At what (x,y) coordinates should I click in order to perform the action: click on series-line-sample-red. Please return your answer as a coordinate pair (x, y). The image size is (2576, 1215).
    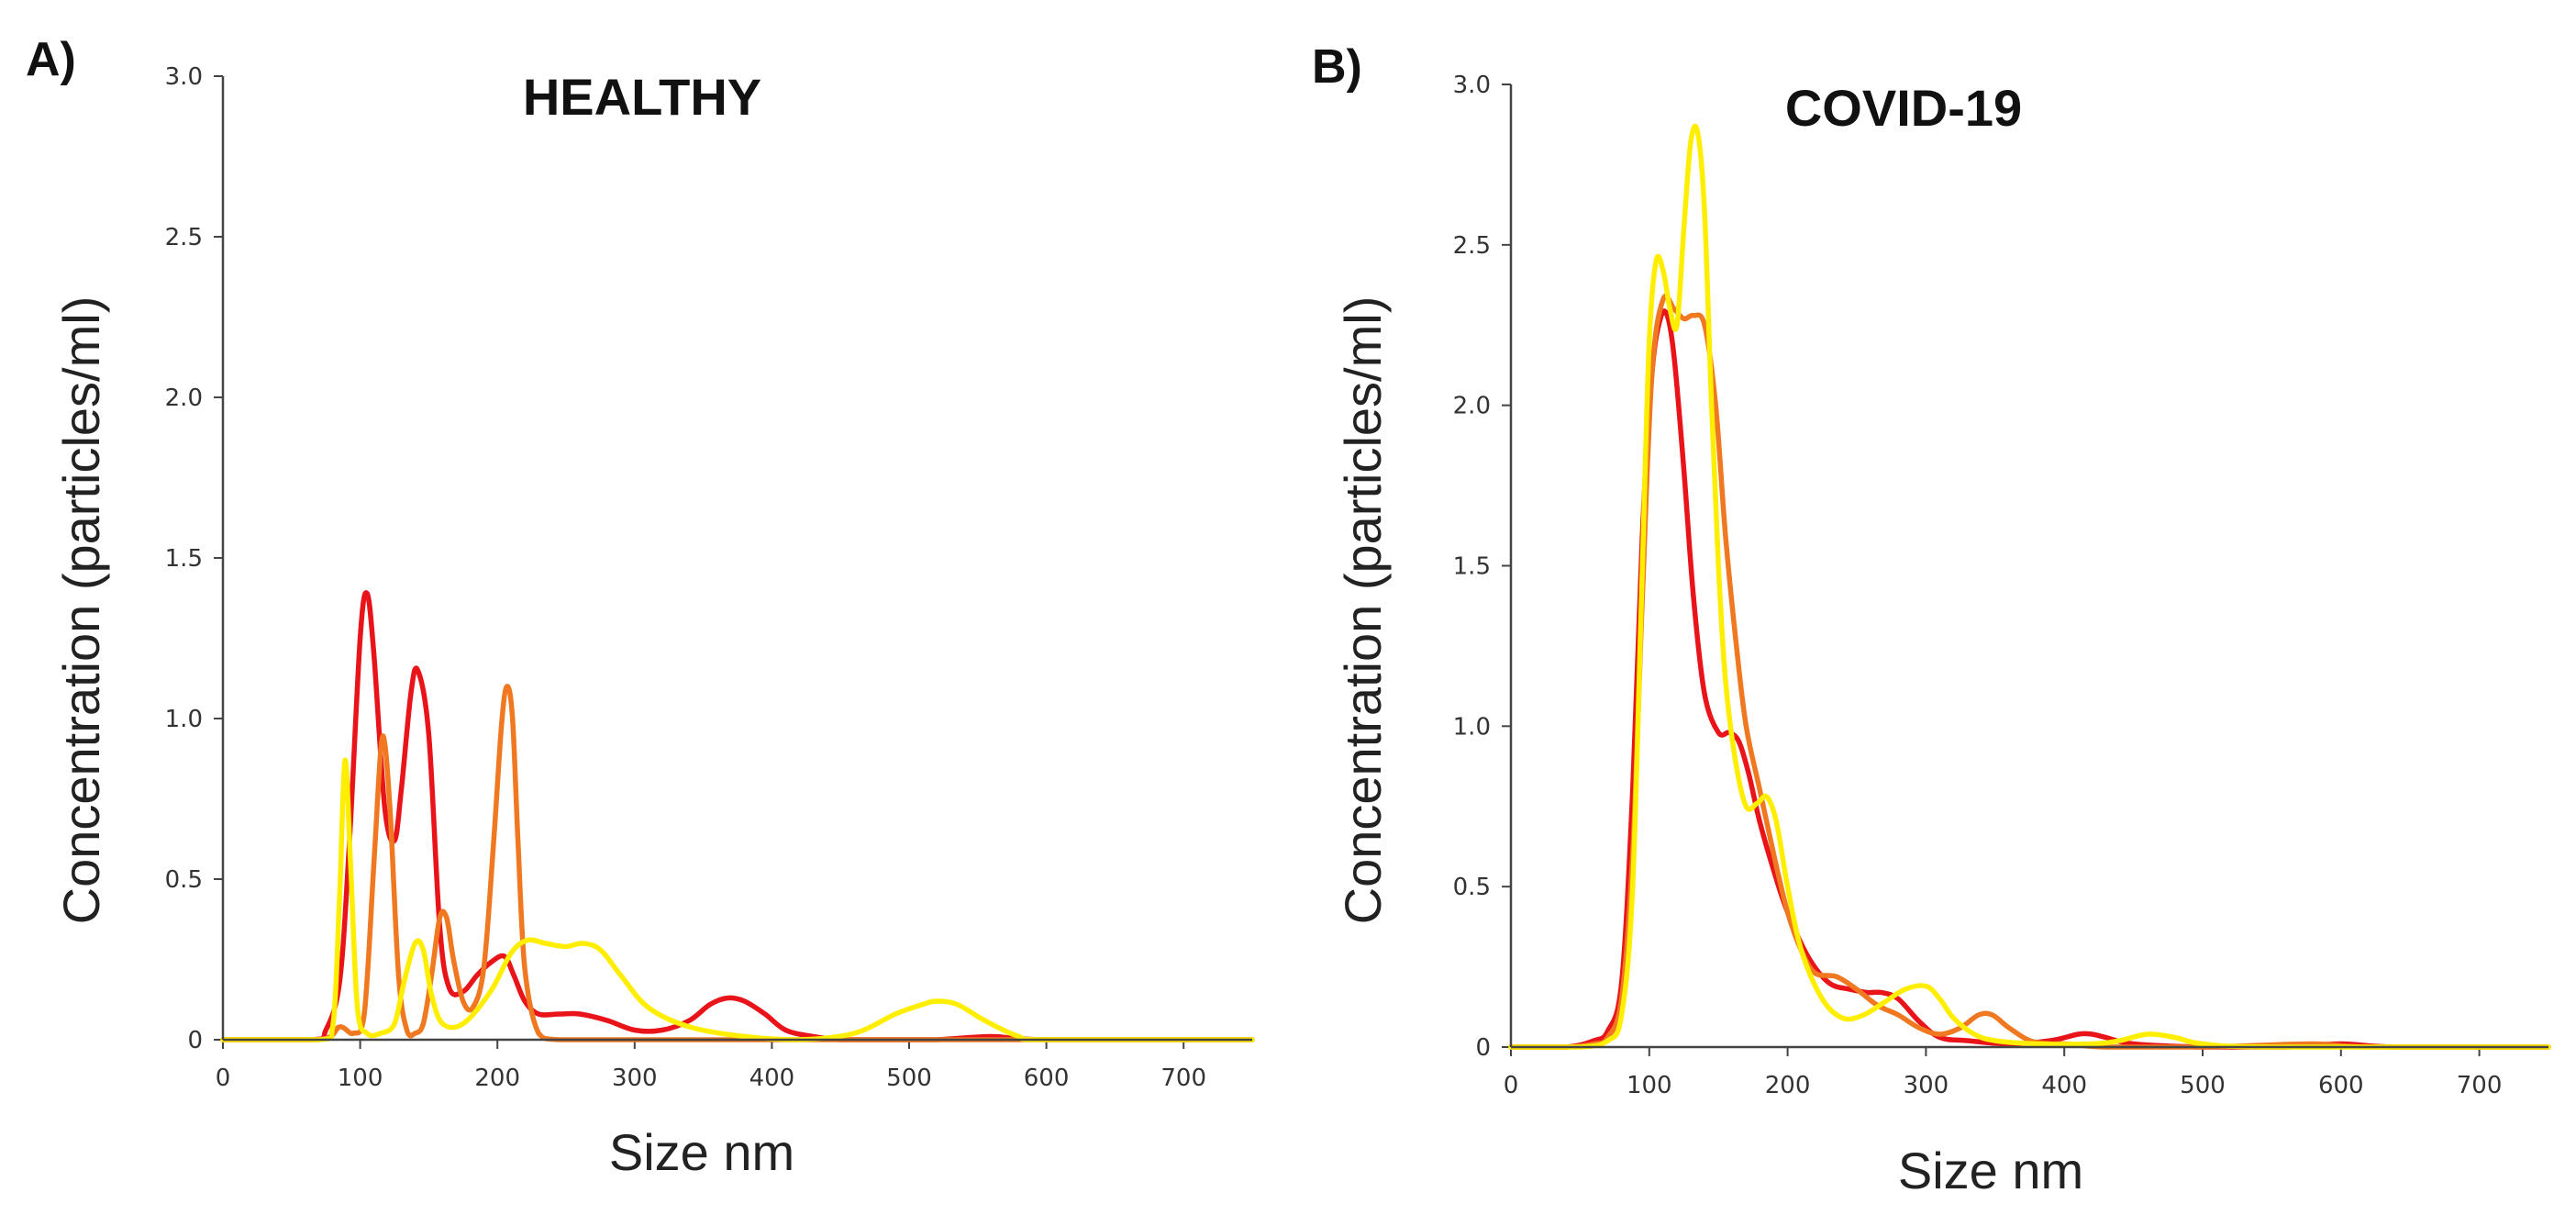
    Looking at the image, I should click on (737, 816).